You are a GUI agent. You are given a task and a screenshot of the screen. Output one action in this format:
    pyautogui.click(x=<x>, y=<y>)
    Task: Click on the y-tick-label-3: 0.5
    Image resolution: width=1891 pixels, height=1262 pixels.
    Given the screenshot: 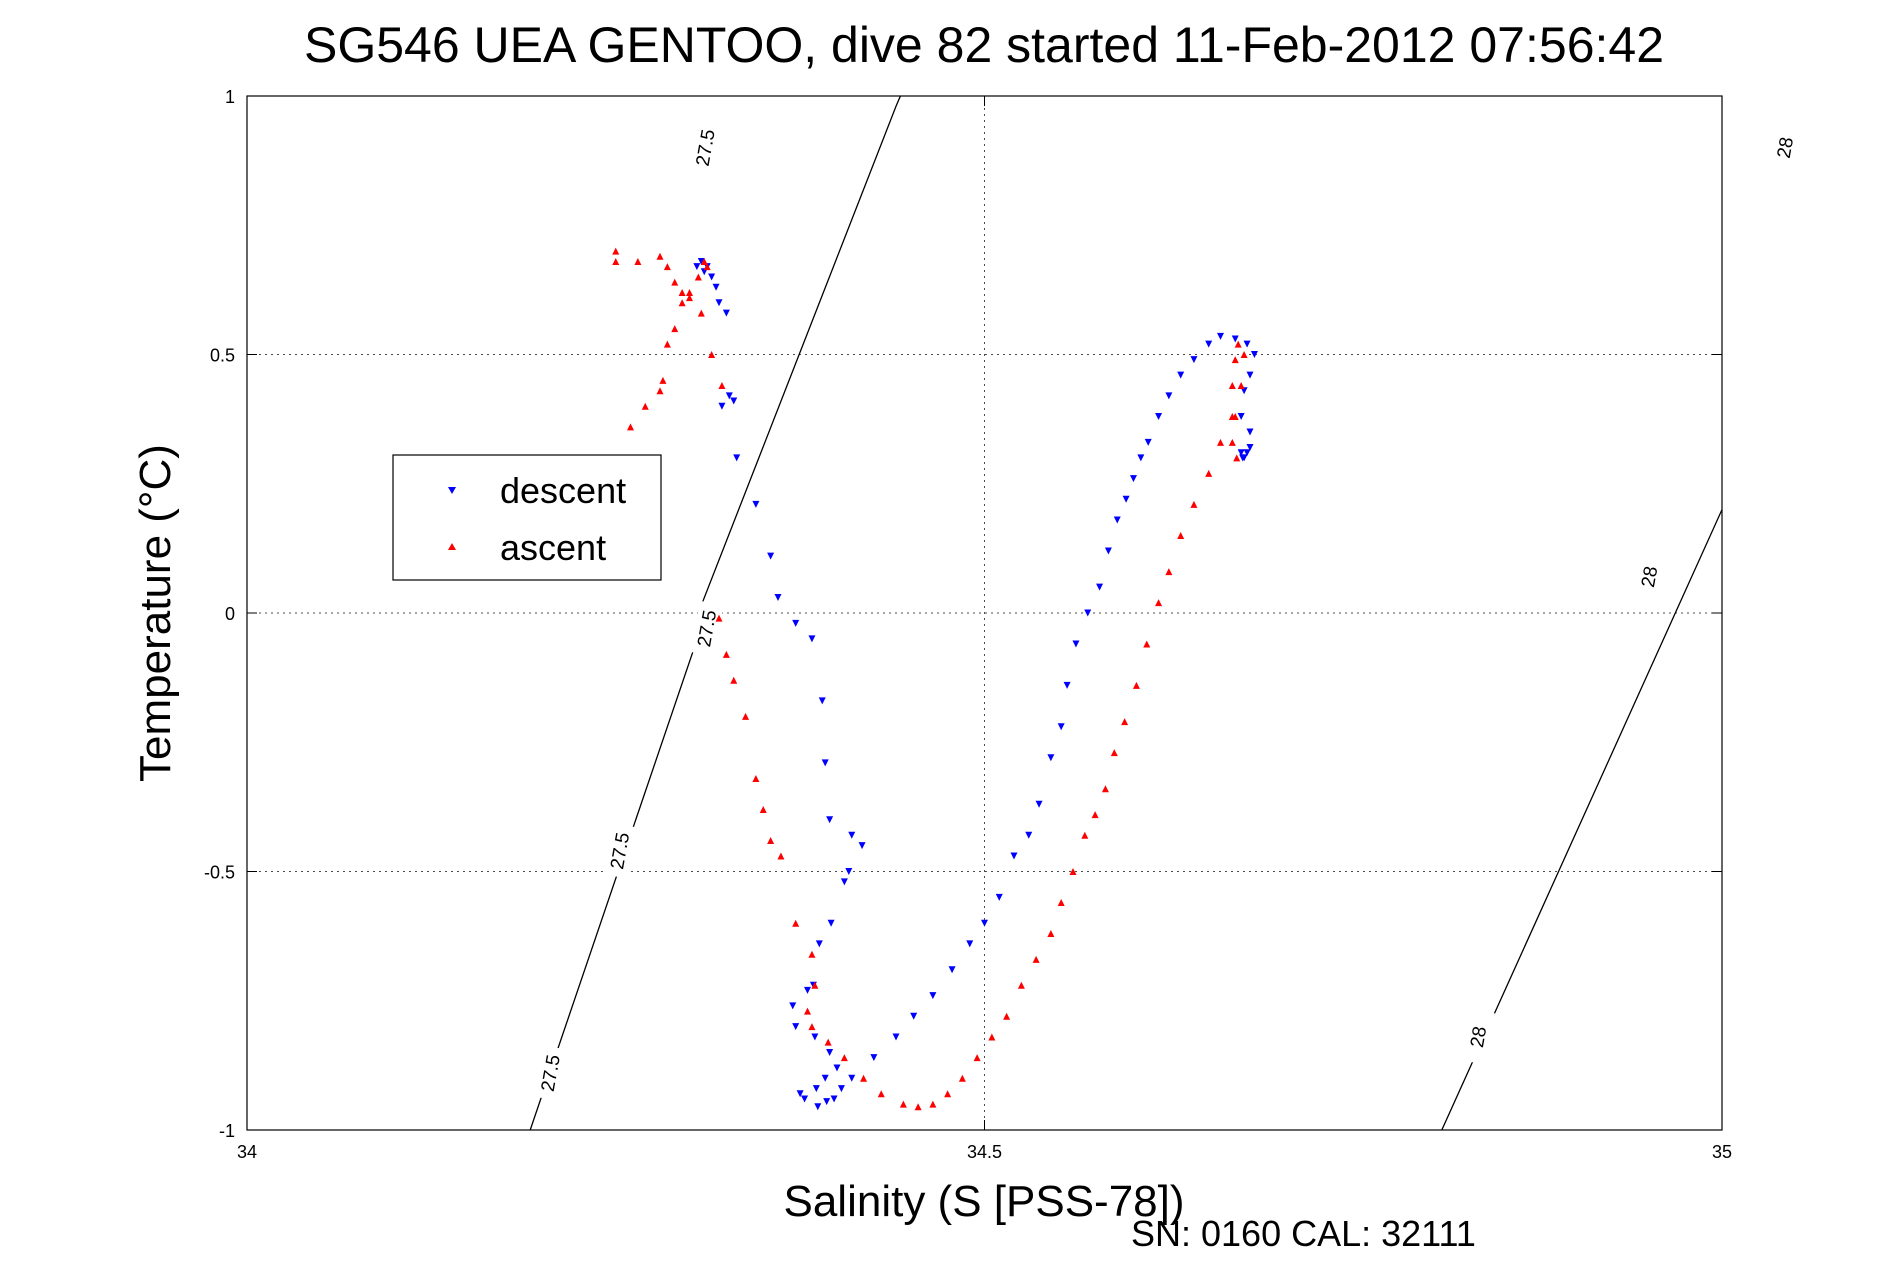 What is the action you would take?
    pyautogui.click(x=222, y=356)
    